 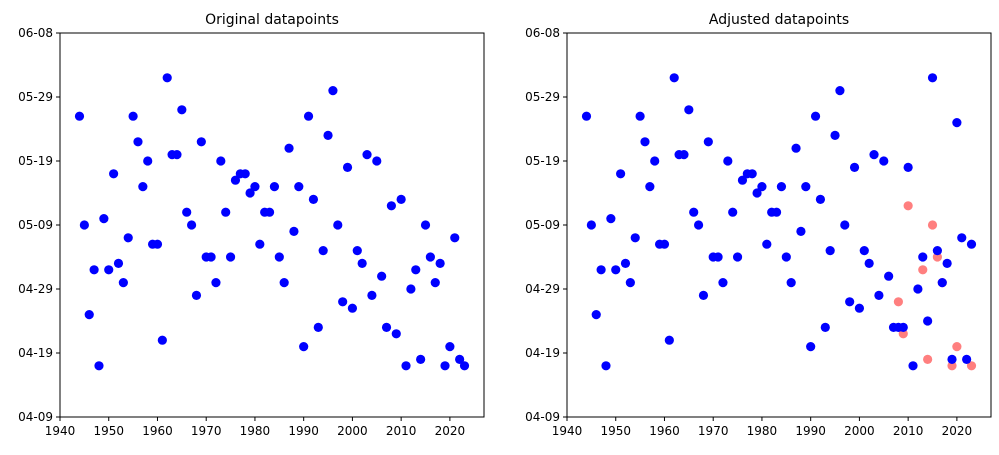 I want to click on y-tick-label: 04-19, so click(x=35, y=353).